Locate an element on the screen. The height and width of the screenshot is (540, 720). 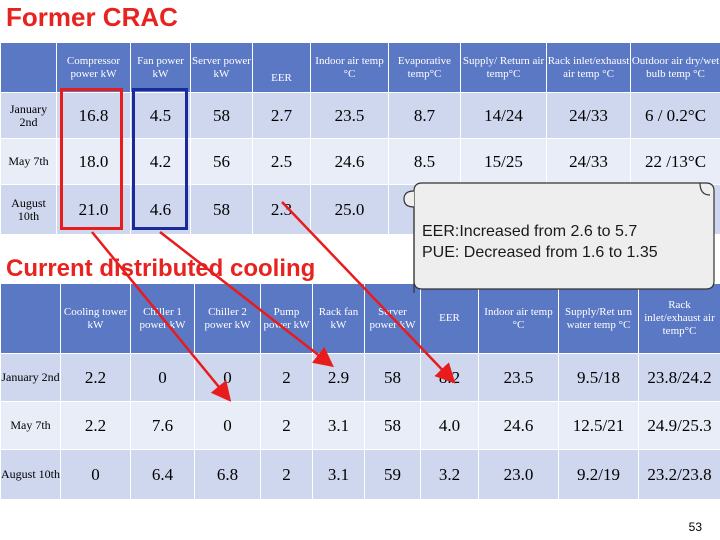
table-cell: 4.0 is located at coordinates (449, 425).